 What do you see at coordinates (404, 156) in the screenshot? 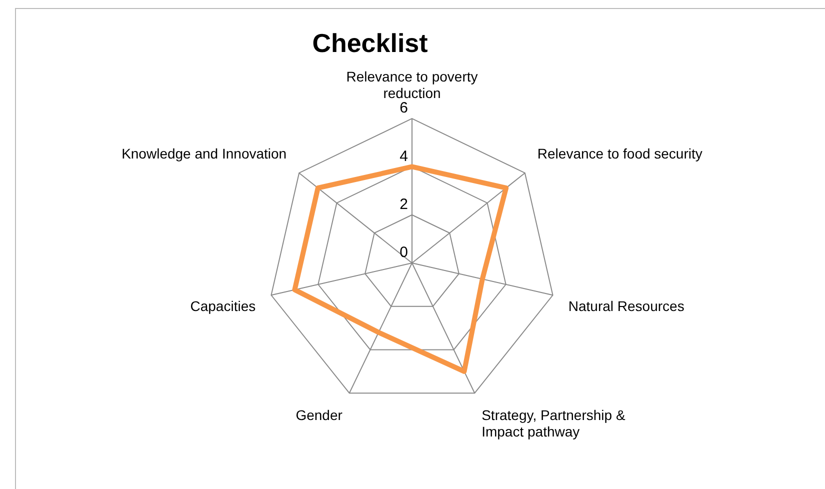
I see `y-tick-label: 4` at bounding box center [404, 156].